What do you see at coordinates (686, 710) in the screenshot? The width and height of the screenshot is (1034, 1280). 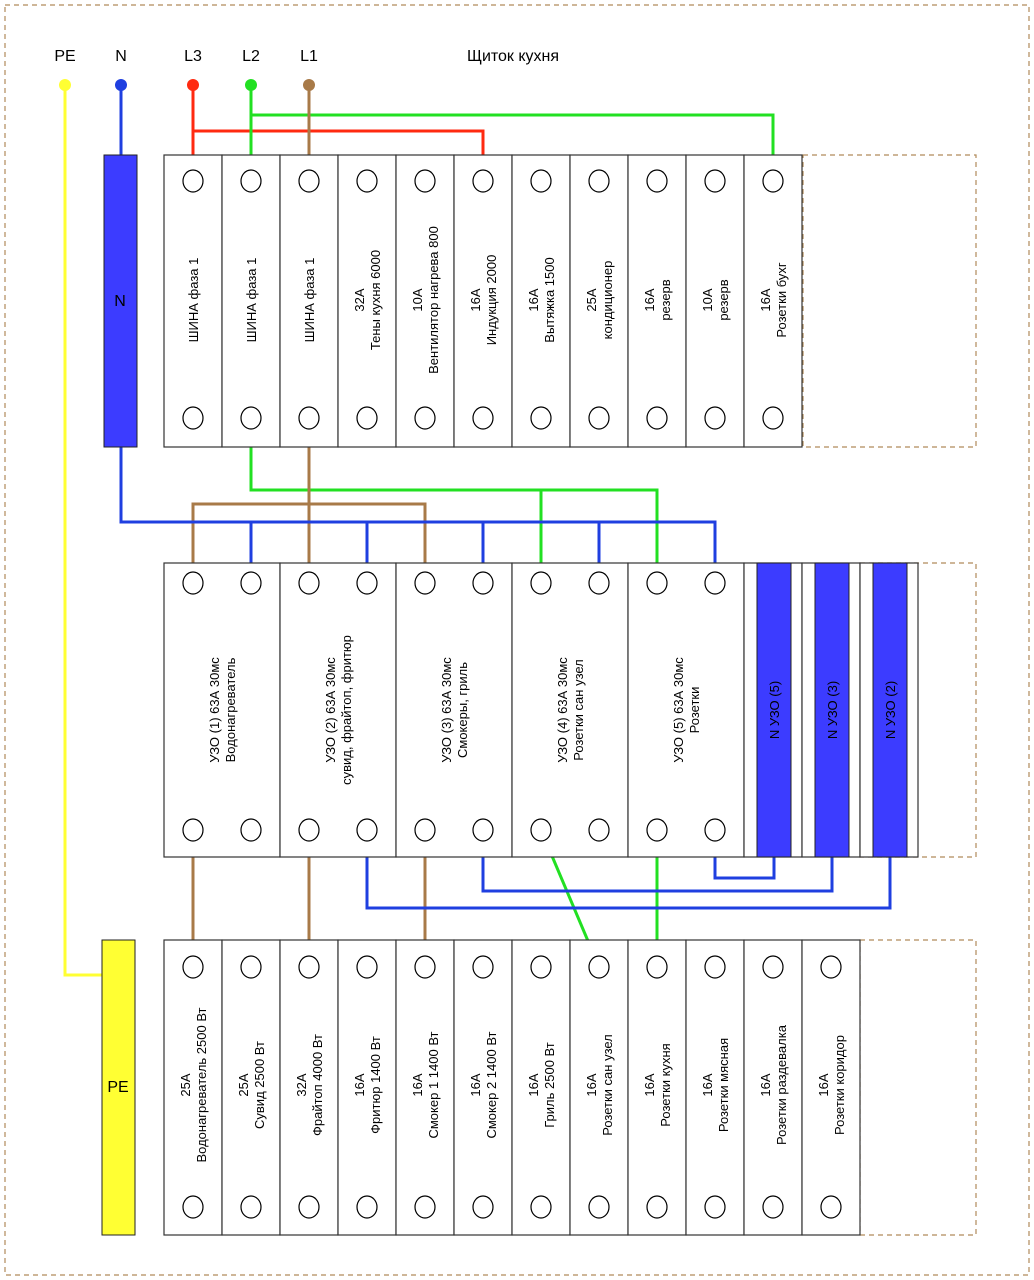 I see `rcd-module: УЗО (5) 63А 30мсРозетки` at bounding box center [686, 710].